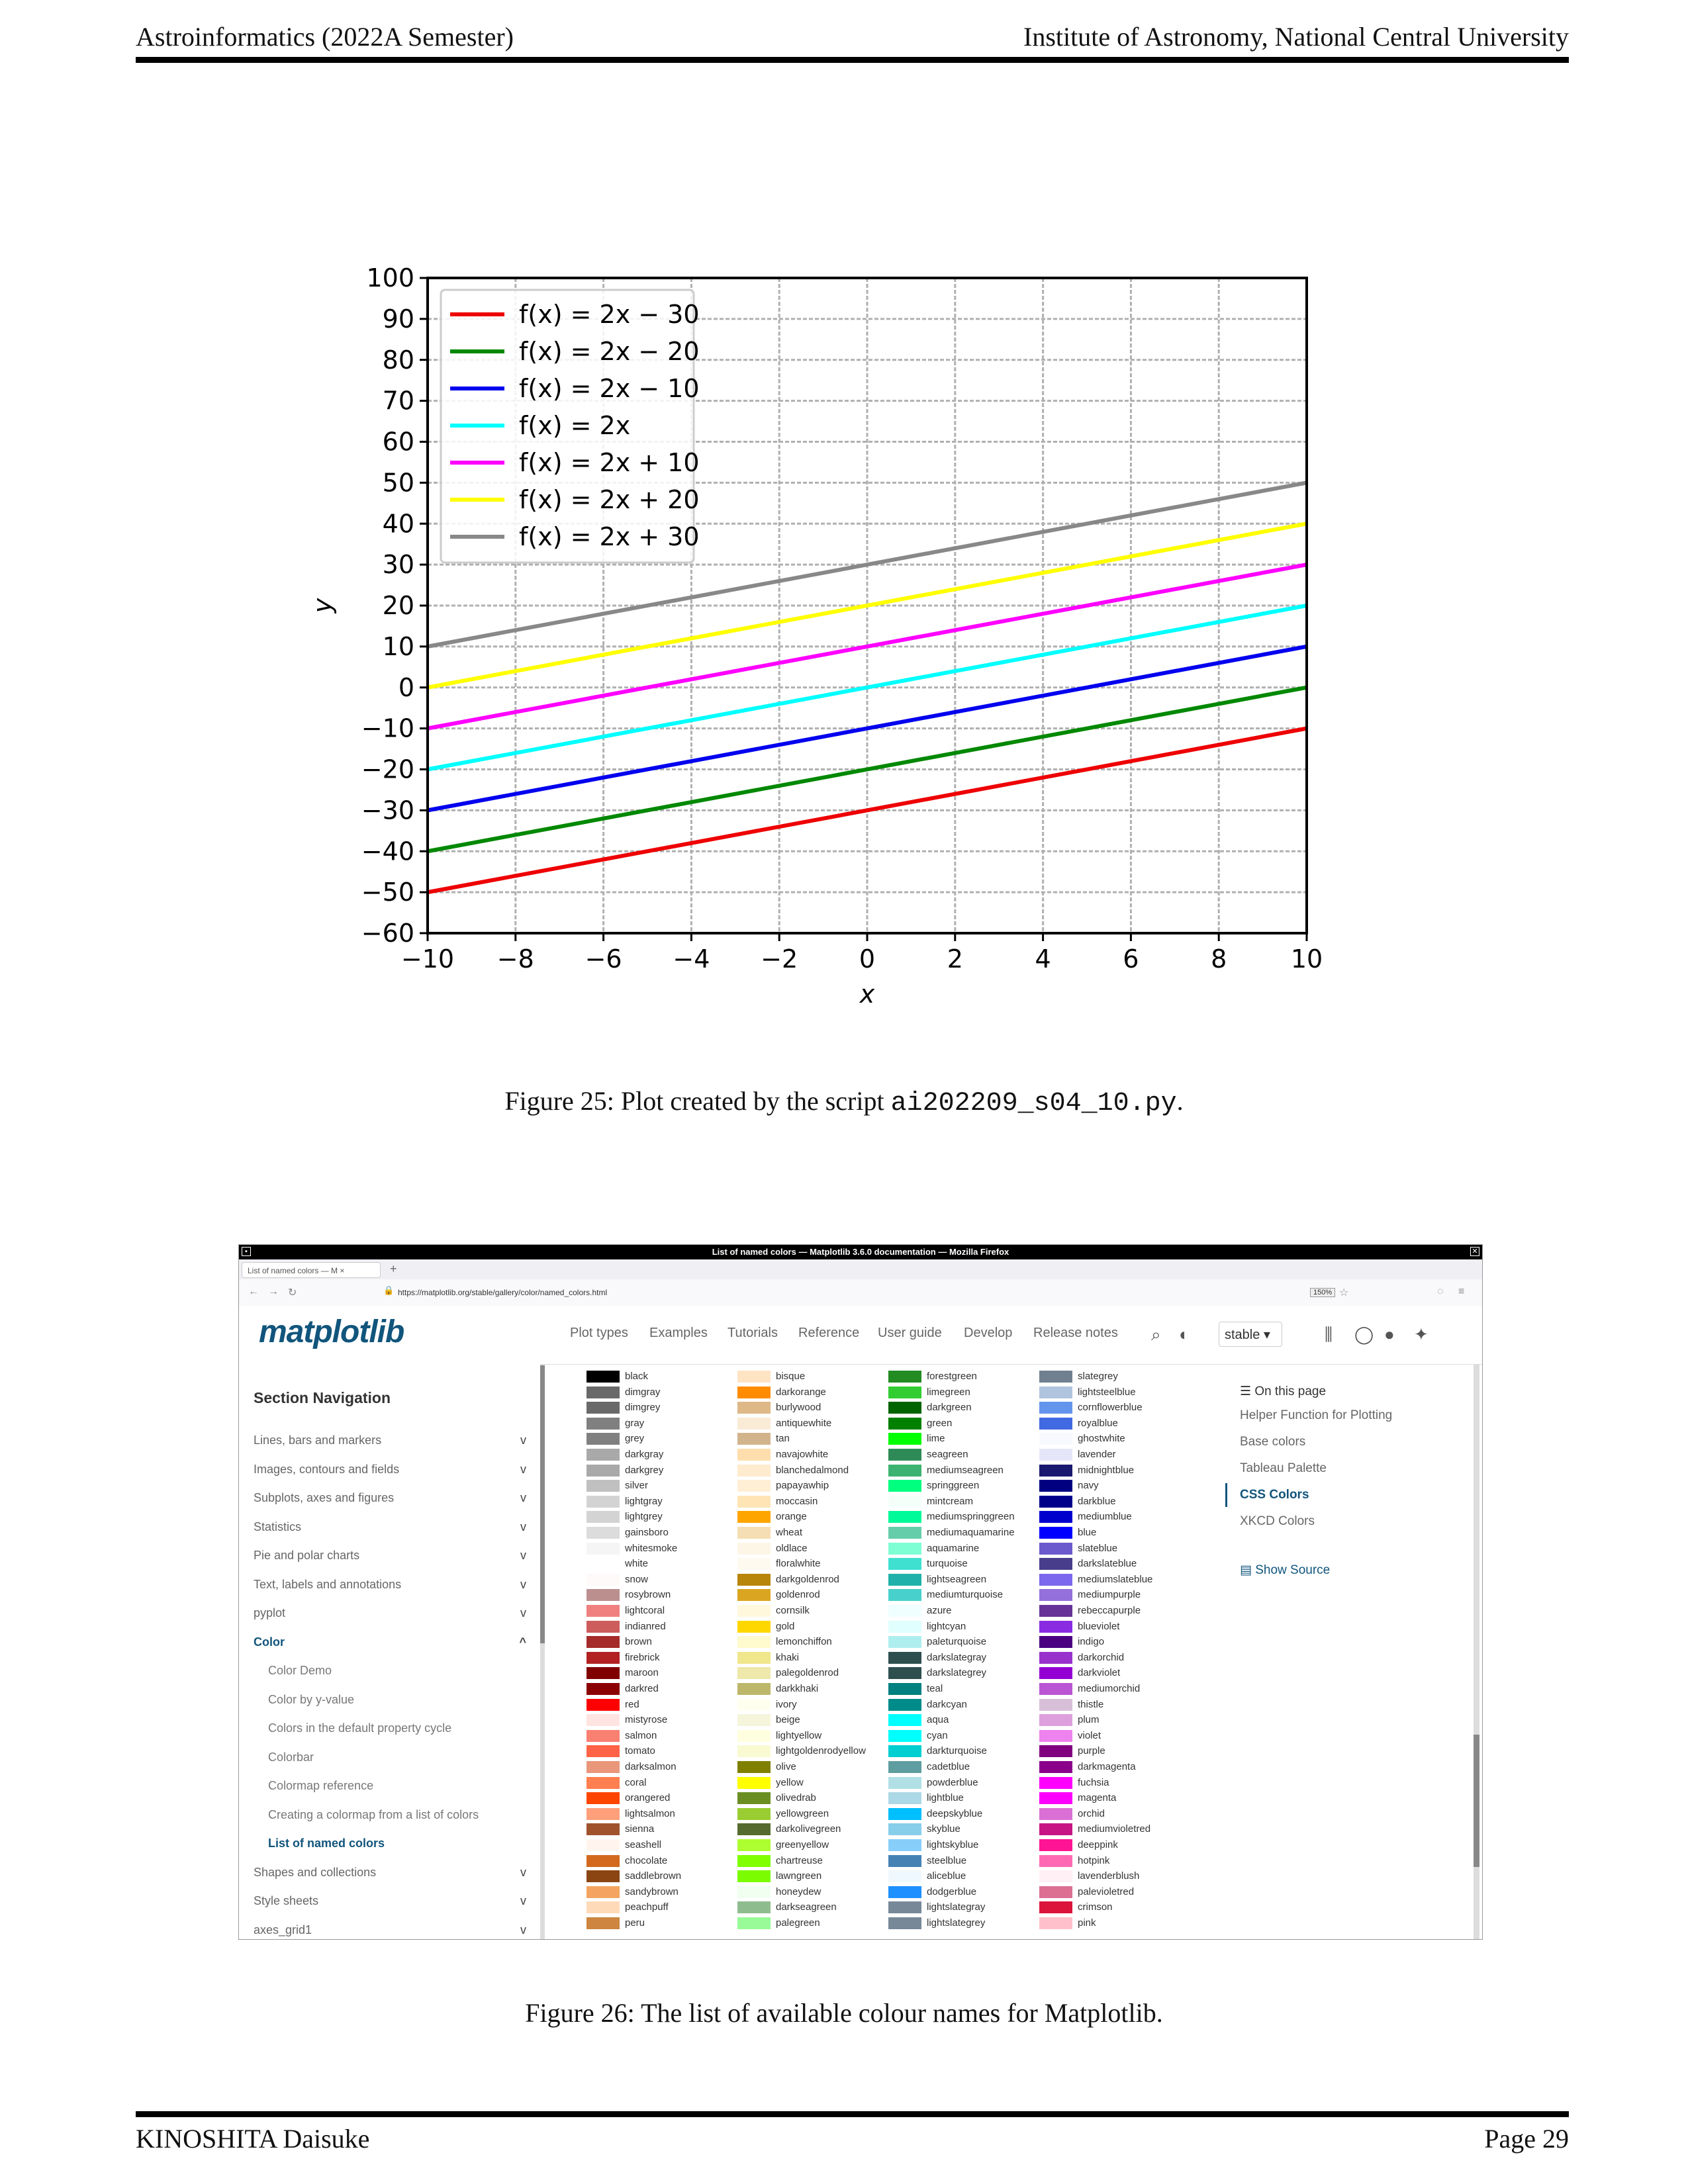 This screenshot has height=2184, width=1688. I want to click on menu-icon: ≡, so click(1461, 1291).